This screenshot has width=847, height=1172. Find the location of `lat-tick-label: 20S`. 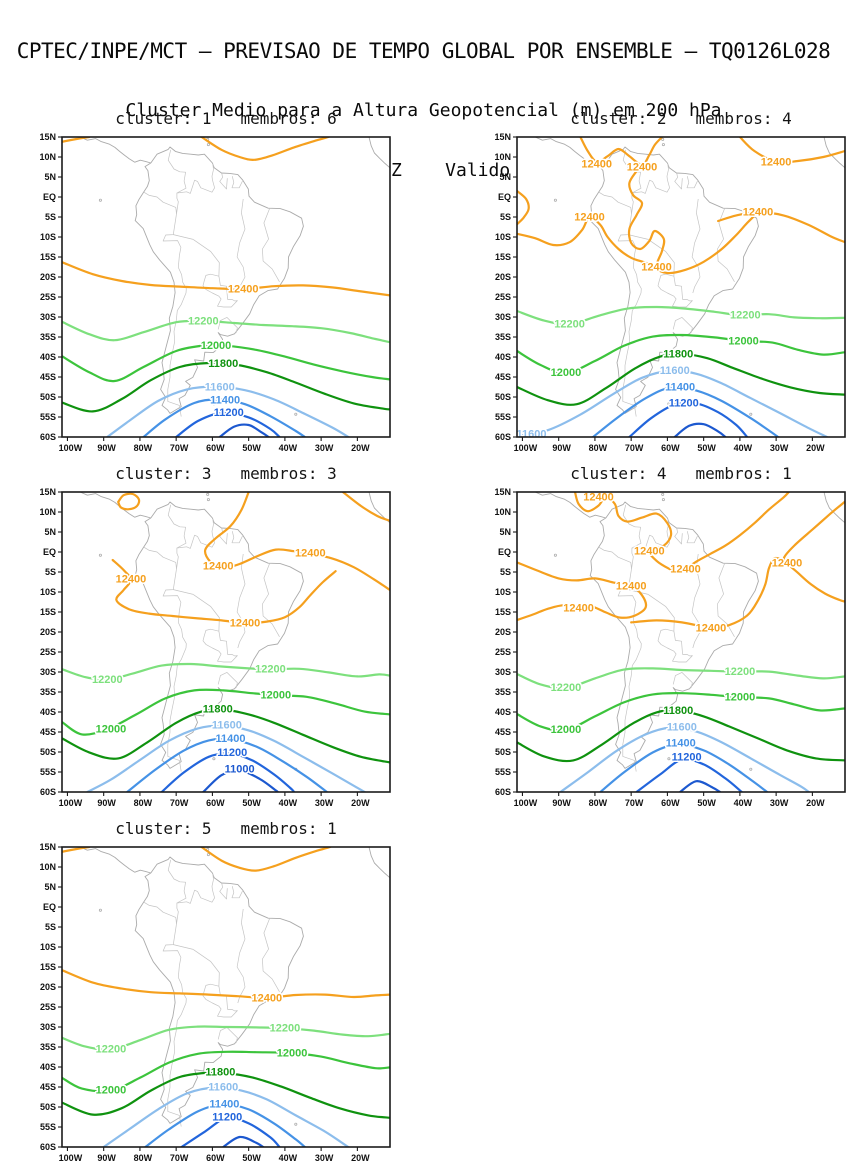

lat-tick-label: 20S is located at coordinates (48, 277).